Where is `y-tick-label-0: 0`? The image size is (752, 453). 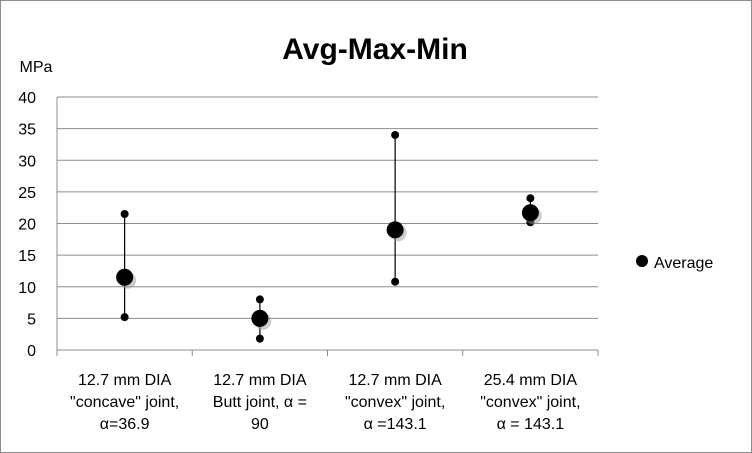 y-tick-label-0: 0 is located at coordinates (31, 351).